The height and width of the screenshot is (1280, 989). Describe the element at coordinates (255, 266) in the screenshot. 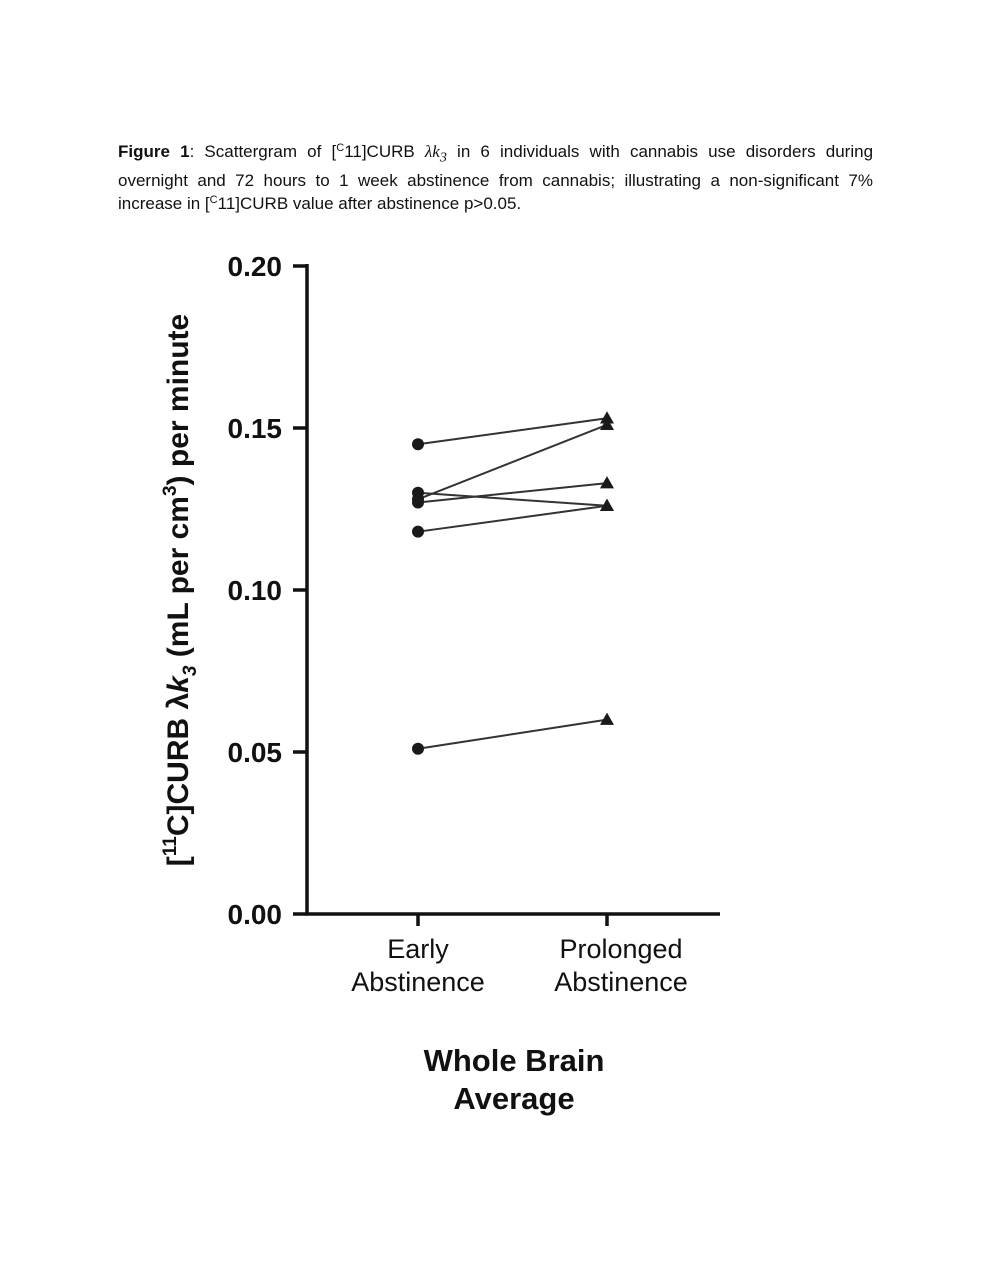

I see `y-tick-label: 0.20` at that location.